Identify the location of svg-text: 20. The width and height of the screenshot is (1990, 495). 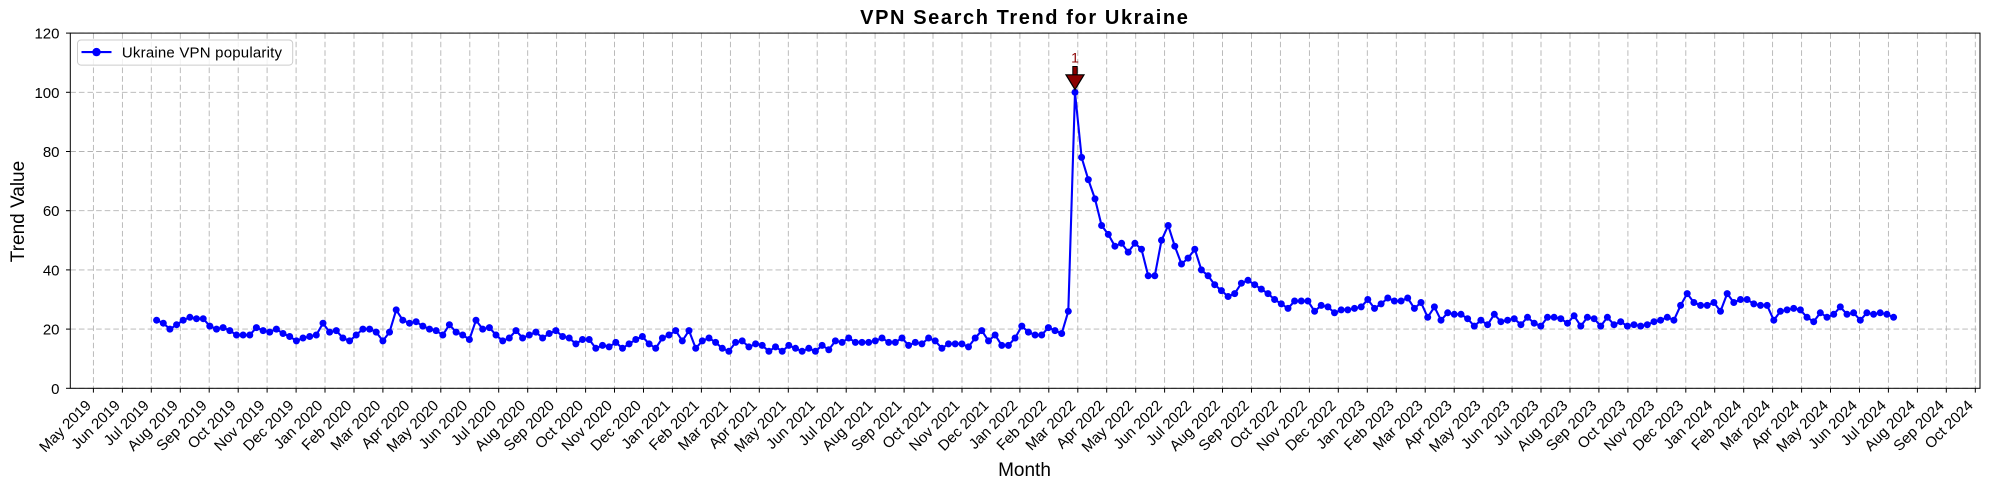
(51, 330).